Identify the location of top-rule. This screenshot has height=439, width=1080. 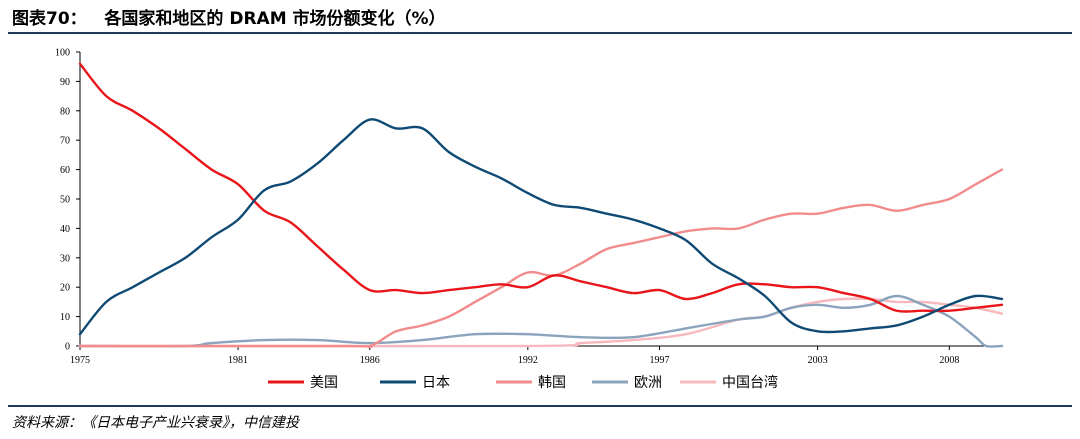
(540, 33).